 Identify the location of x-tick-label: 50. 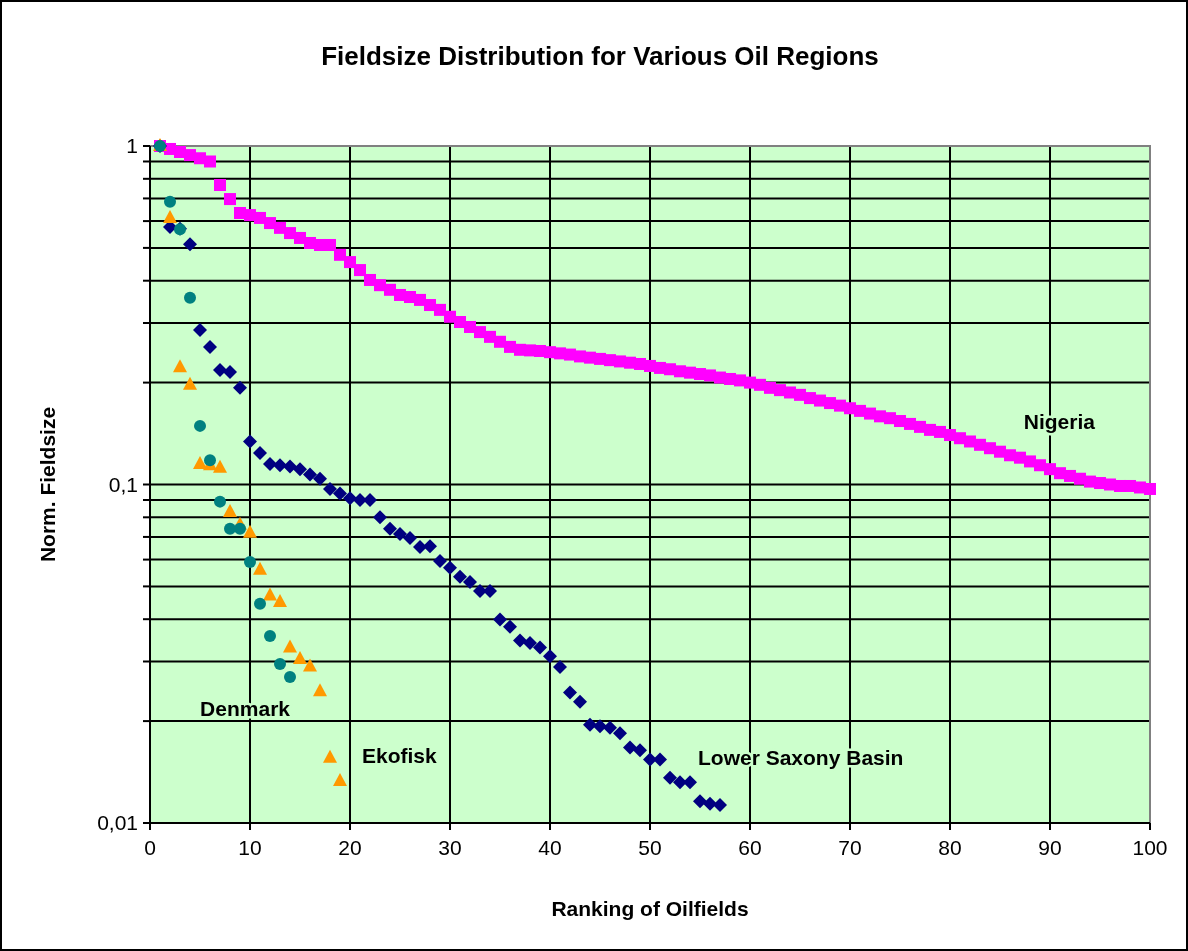
(650, 847).